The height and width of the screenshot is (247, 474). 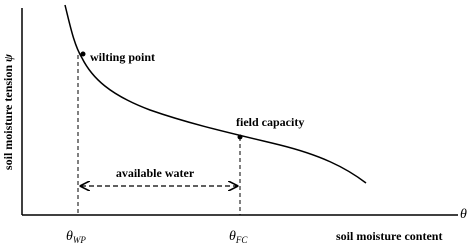 What do you see at coordinates (83, 54) in the screenshot?
I see `wp-dot` at bounding box center [83, 54].